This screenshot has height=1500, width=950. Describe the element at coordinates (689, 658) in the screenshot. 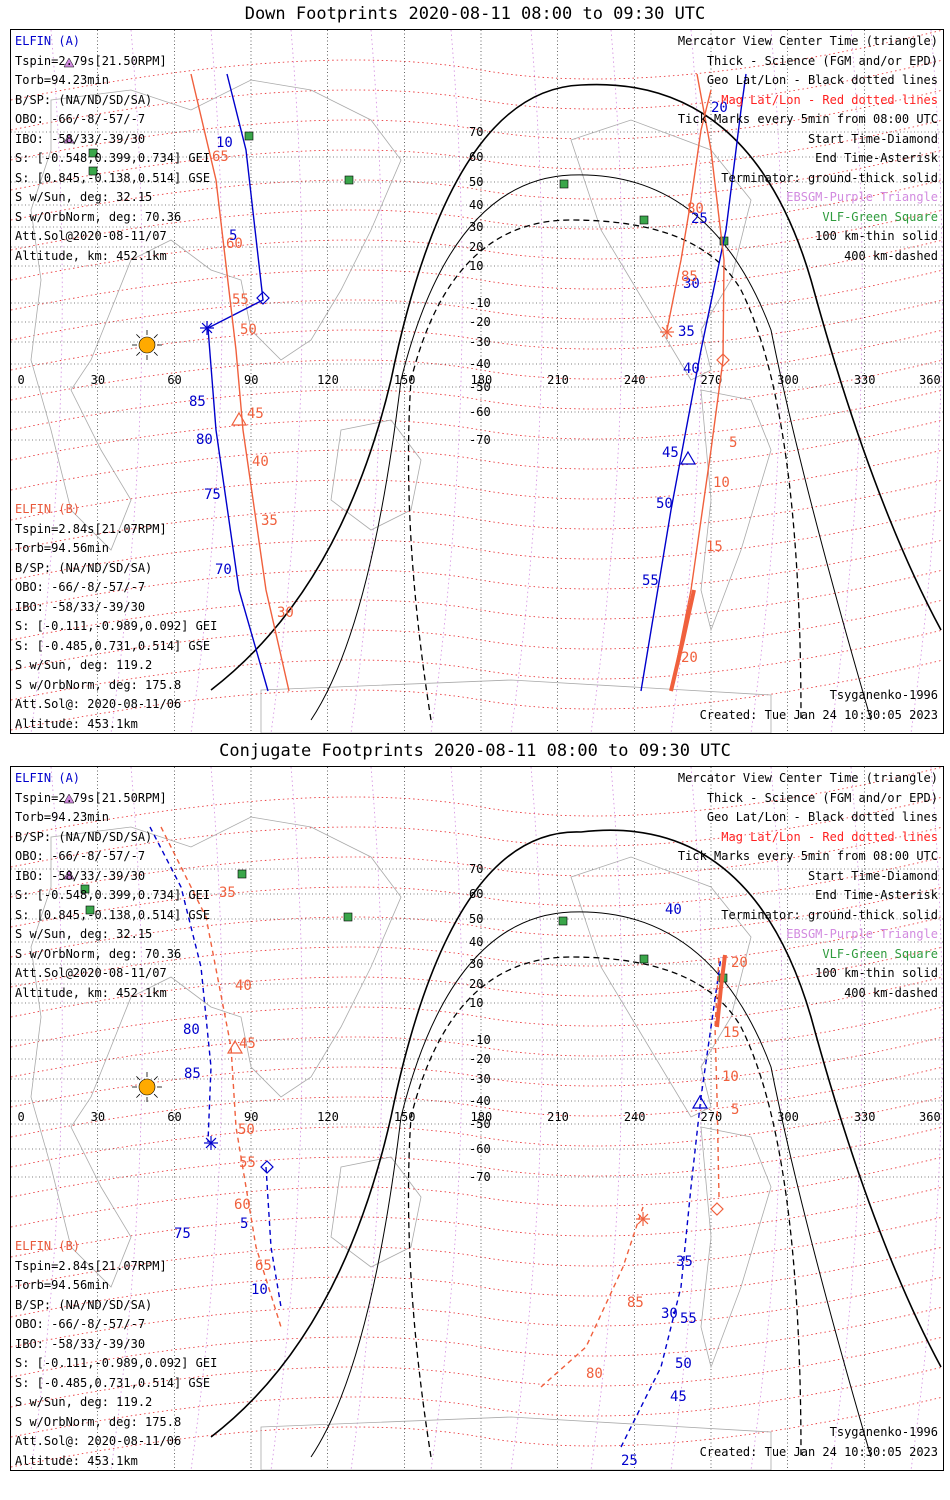

I see `elfin-b-time-label: 20` at that location.